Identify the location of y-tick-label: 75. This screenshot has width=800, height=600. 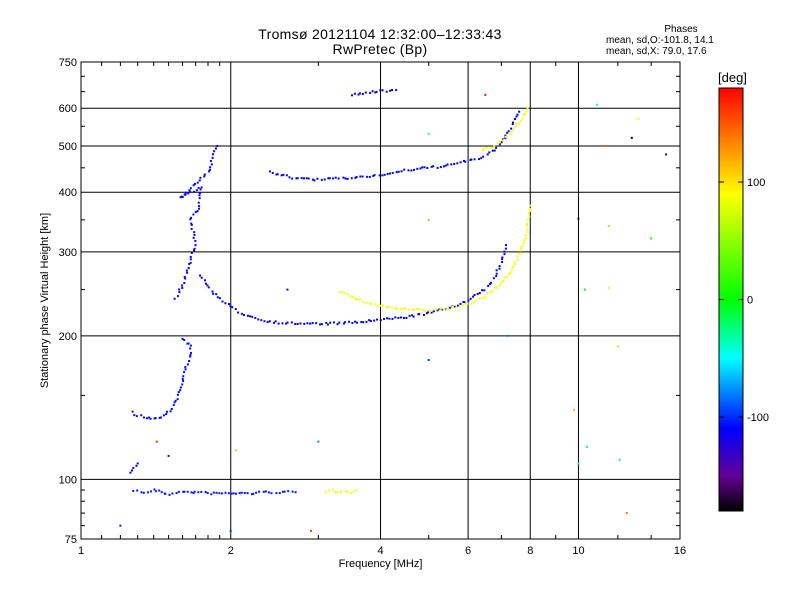
(71, 540).